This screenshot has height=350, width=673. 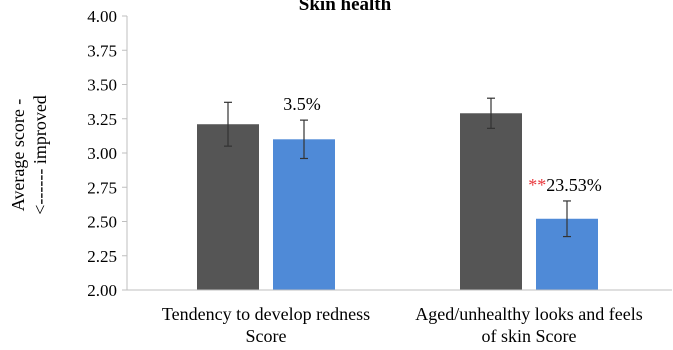 I want to click on percent-change: 23.53%, so click(x=574, y=185).